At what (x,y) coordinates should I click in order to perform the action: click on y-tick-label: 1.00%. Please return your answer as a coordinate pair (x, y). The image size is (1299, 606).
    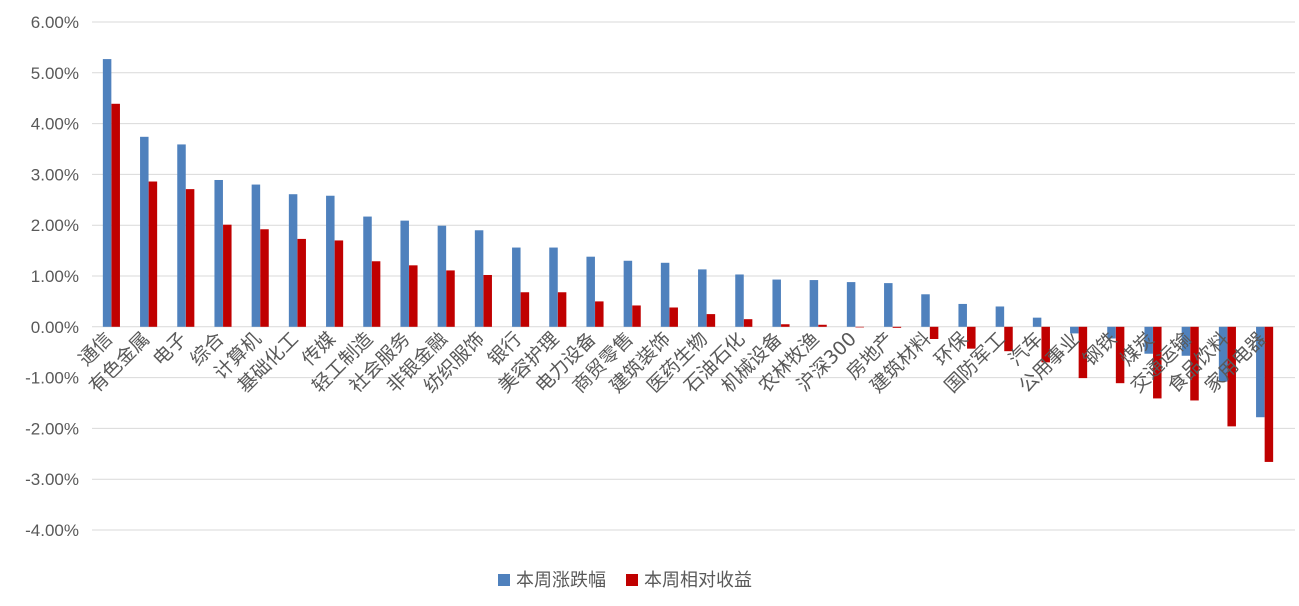
    Looking at the image, I should click on (55, 276).